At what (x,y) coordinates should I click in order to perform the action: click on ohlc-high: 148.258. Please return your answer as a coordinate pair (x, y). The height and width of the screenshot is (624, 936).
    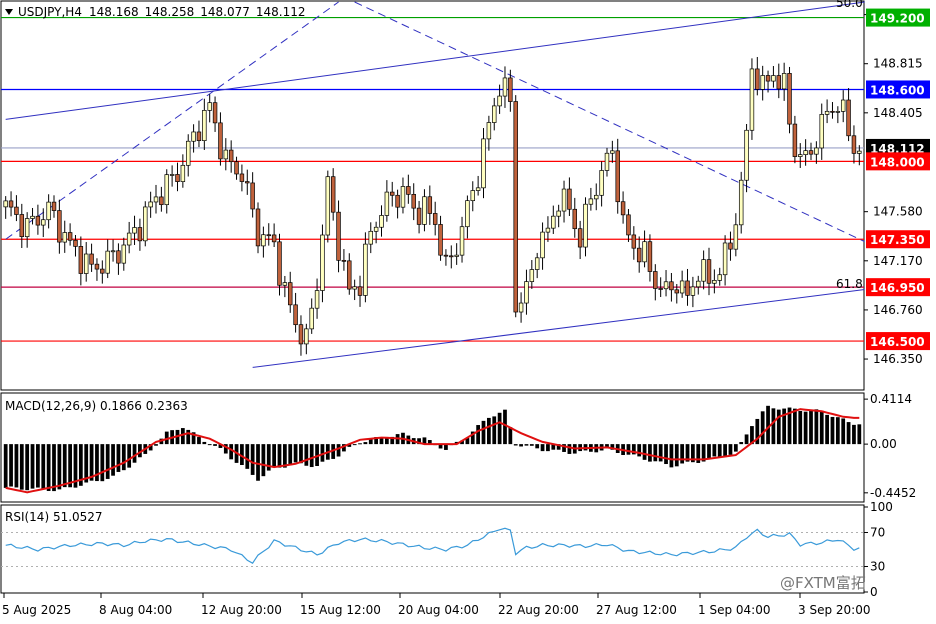
    Looking at the image, I should click on (170, 12).